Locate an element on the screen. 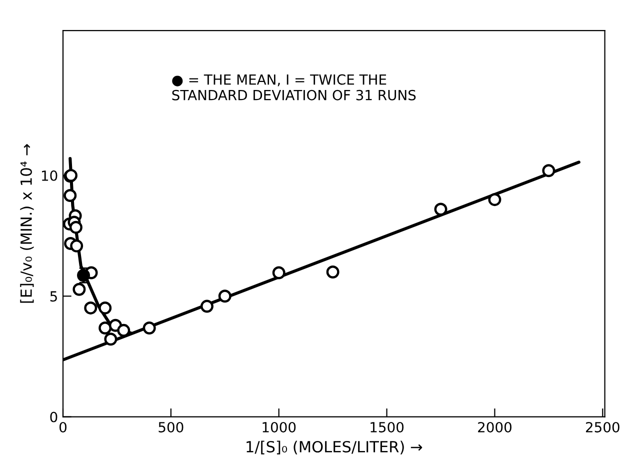 Image resolution: width=630 pixels, height=471 pixels. x-tick-label: 500 is located at coordinates (171, 427).